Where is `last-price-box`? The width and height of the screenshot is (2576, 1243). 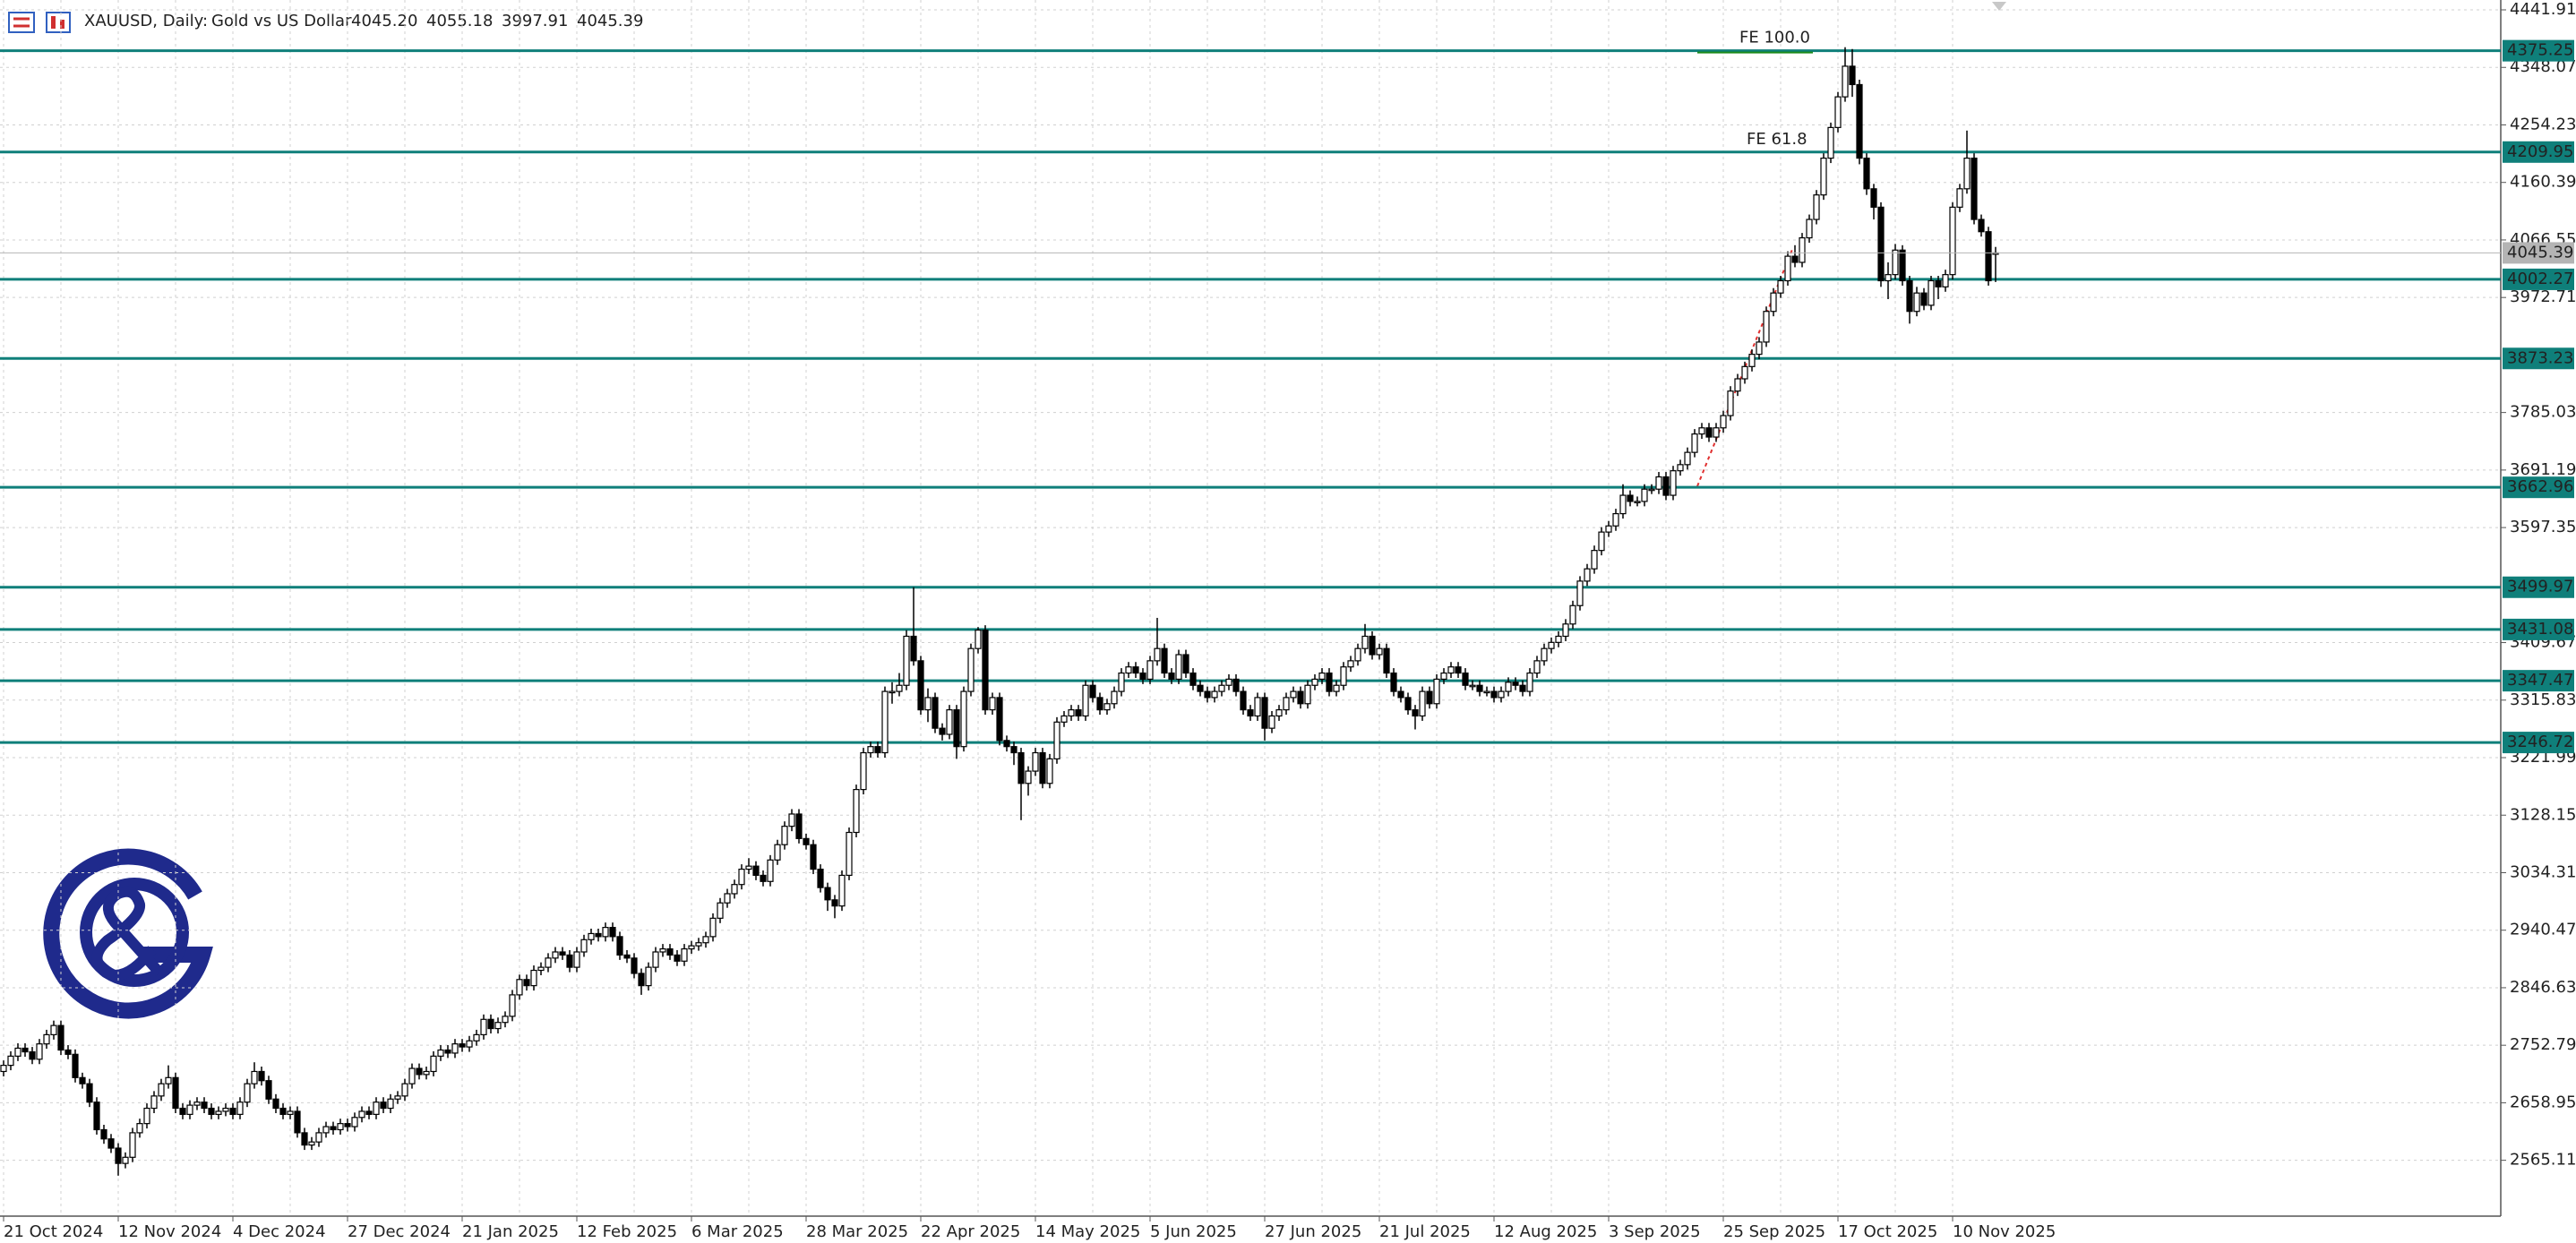 last-price-box is located at coordinates (2538, 253).